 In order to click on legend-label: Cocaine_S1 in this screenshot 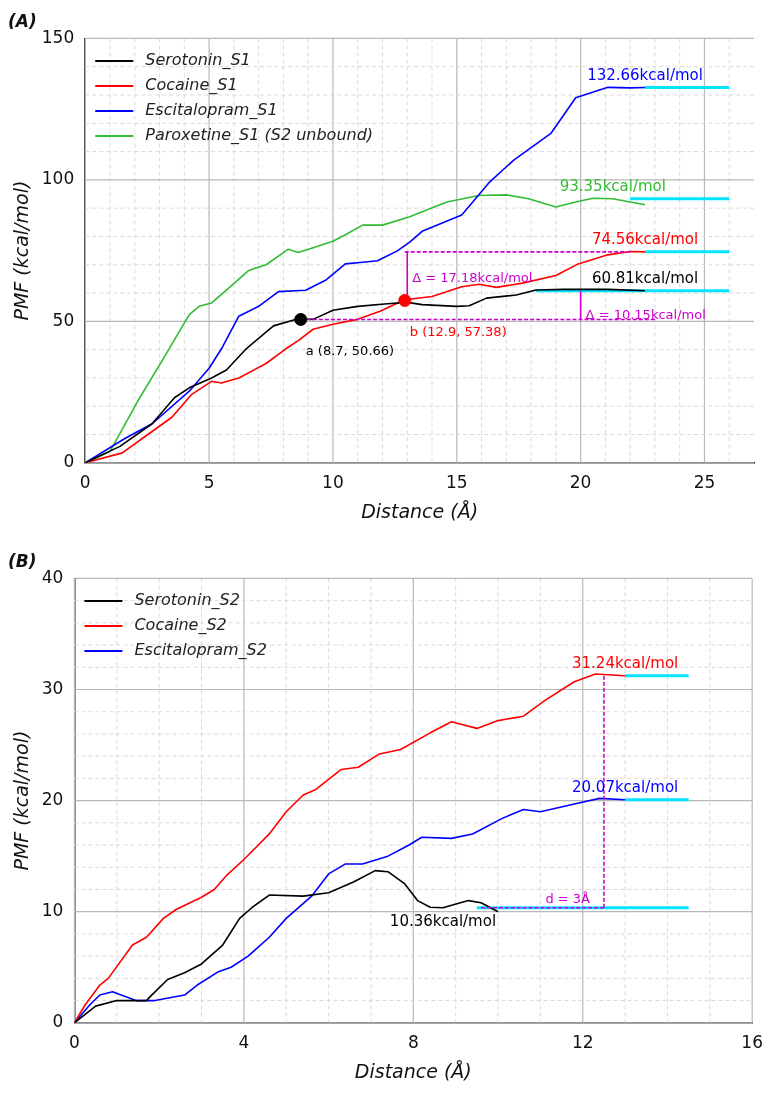, I will do `click(191, 85)`.